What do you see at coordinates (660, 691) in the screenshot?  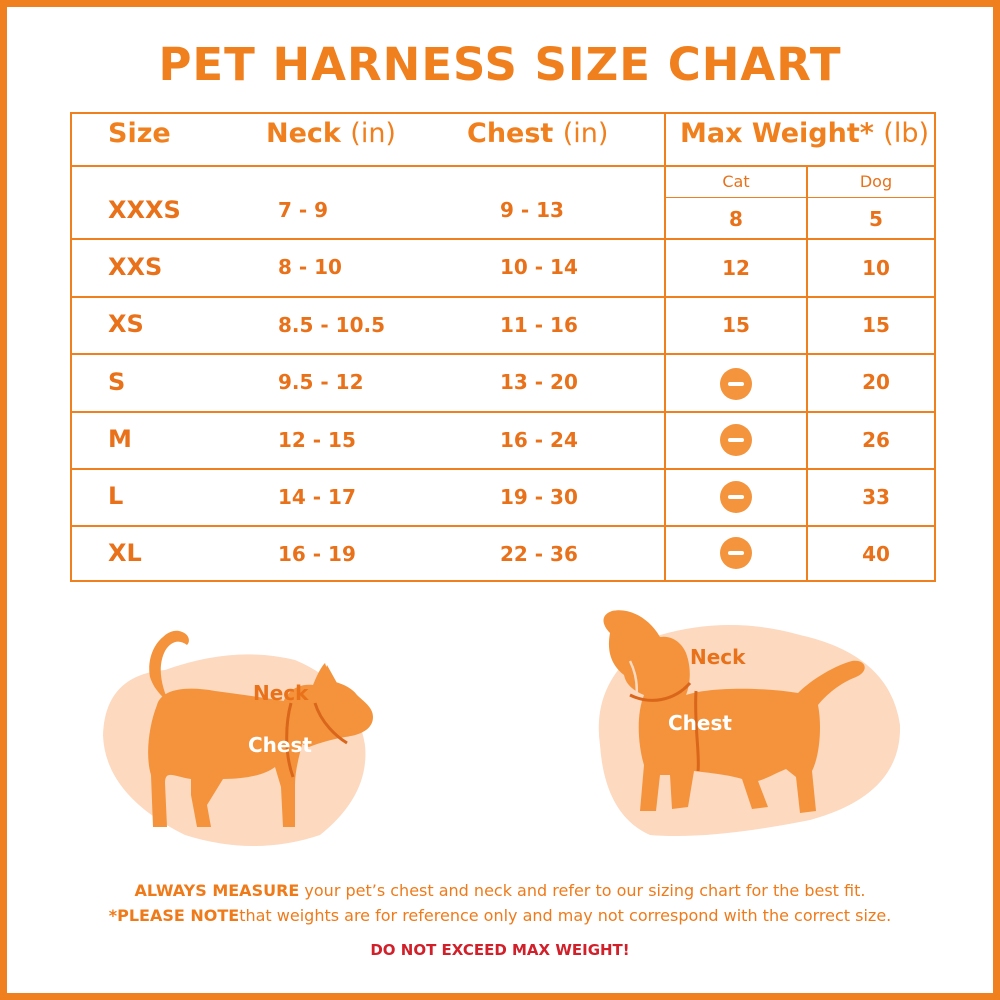 I see `dog-neck-strap-shape` at bounding box center [660, 691].